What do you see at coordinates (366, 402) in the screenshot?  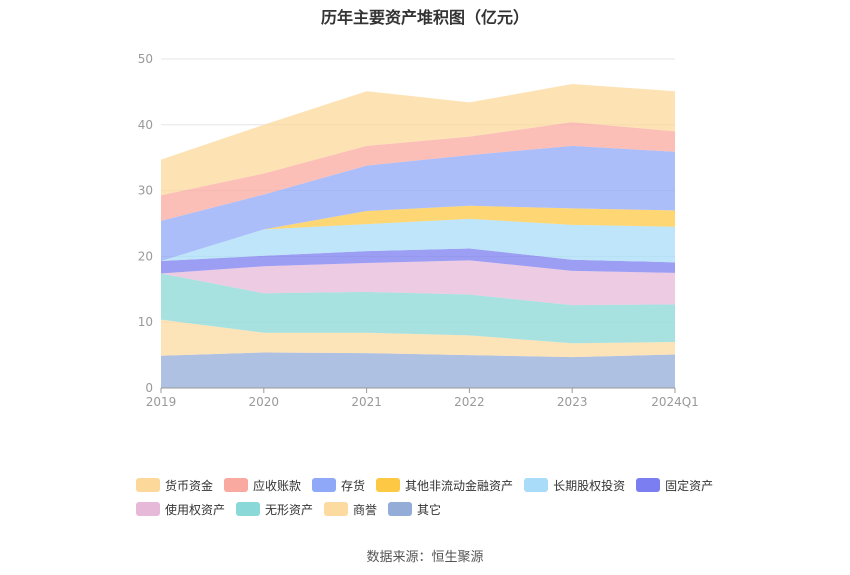 I see `x-tick-label: 2021` at bounding box center [366, 402].